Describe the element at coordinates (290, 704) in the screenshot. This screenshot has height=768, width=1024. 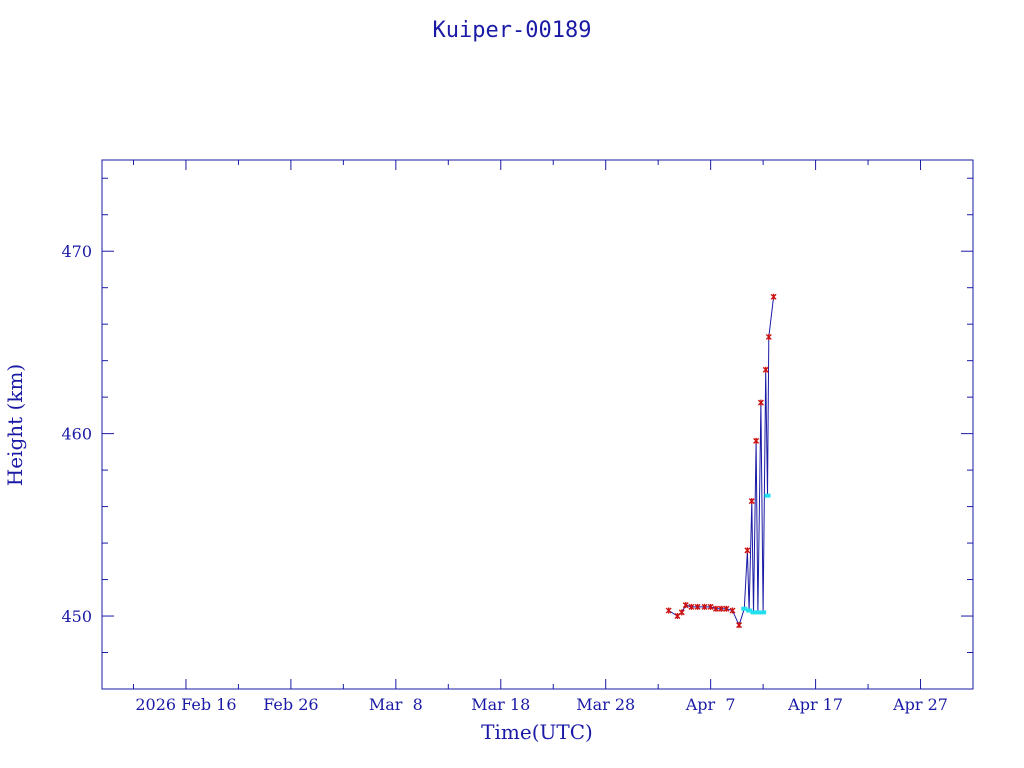
I see `x-tick-label: Feb 26` at that location.